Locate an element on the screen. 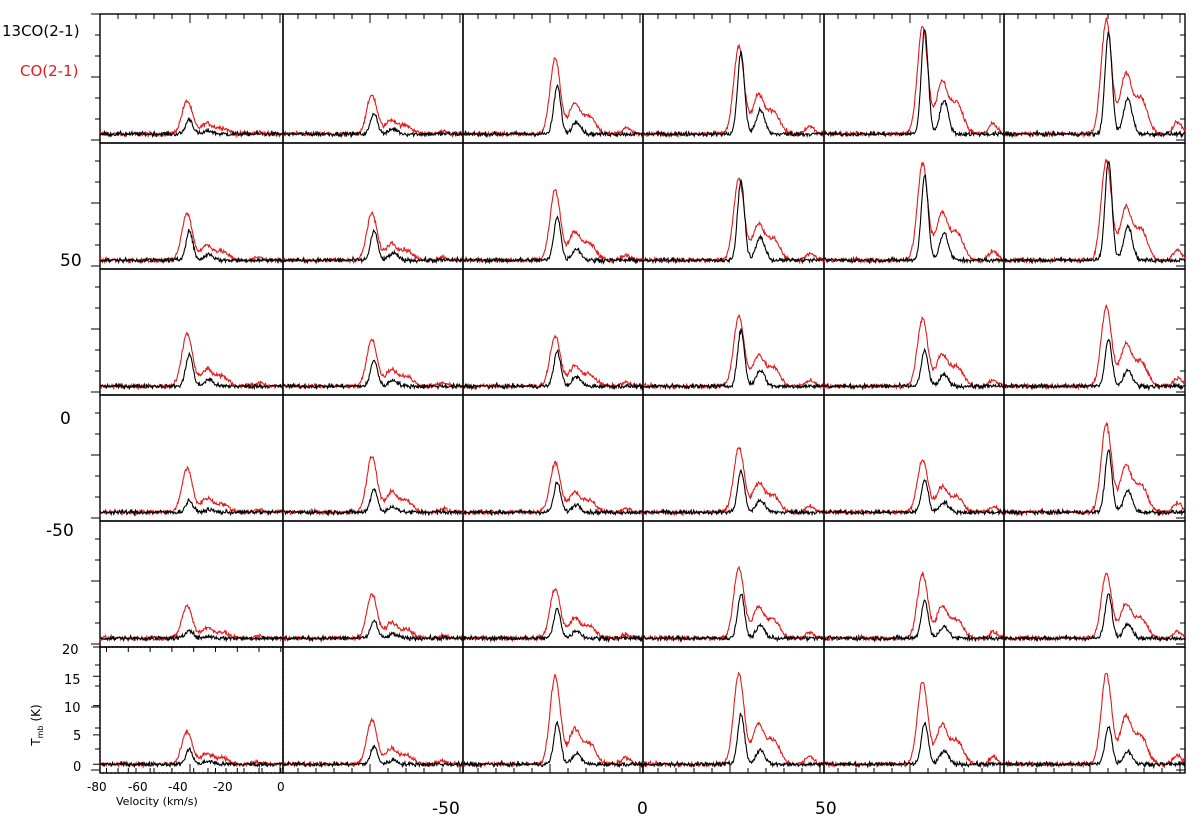  panel-ytick-label-5: 5 is located at coordinates (77, 736).